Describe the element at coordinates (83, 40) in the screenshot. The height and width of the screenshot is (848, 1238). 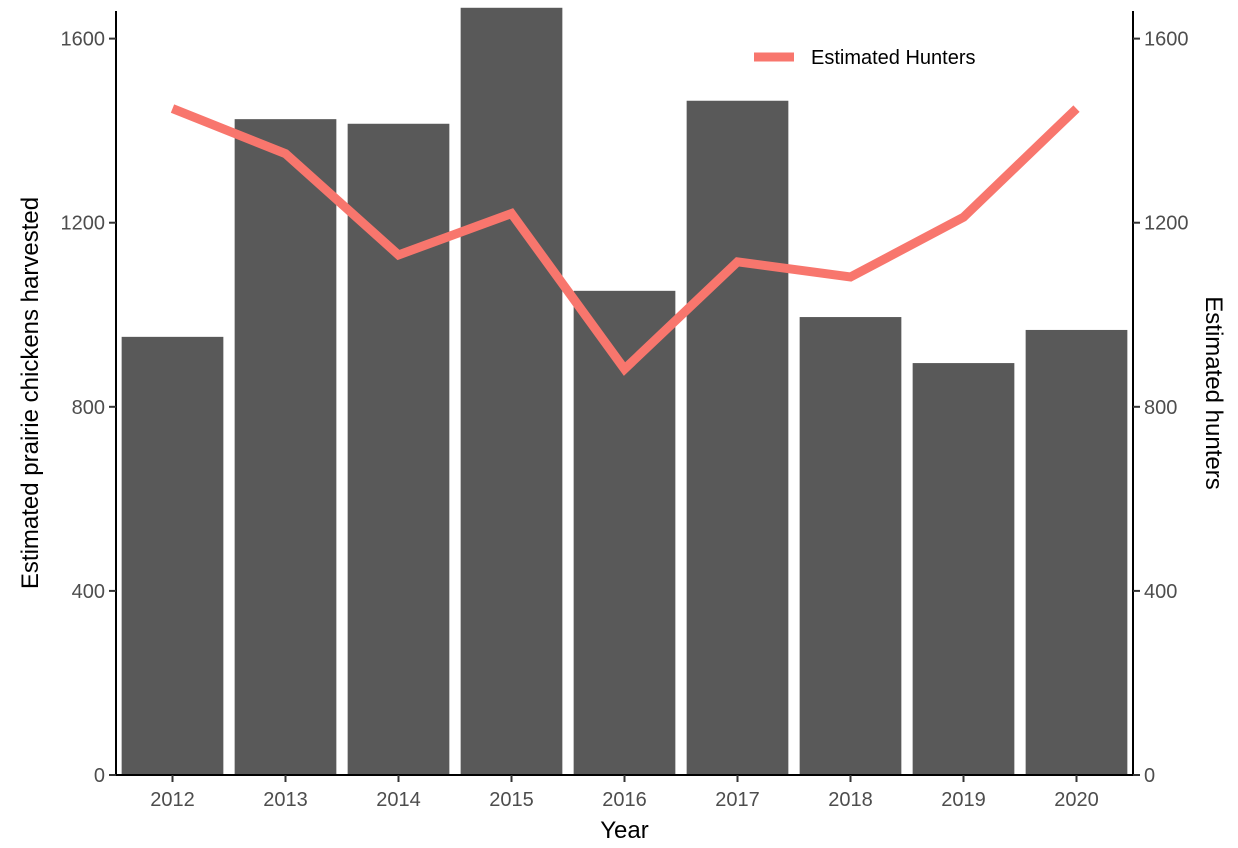
I see `y-left-tick-label: 1600` at that location.